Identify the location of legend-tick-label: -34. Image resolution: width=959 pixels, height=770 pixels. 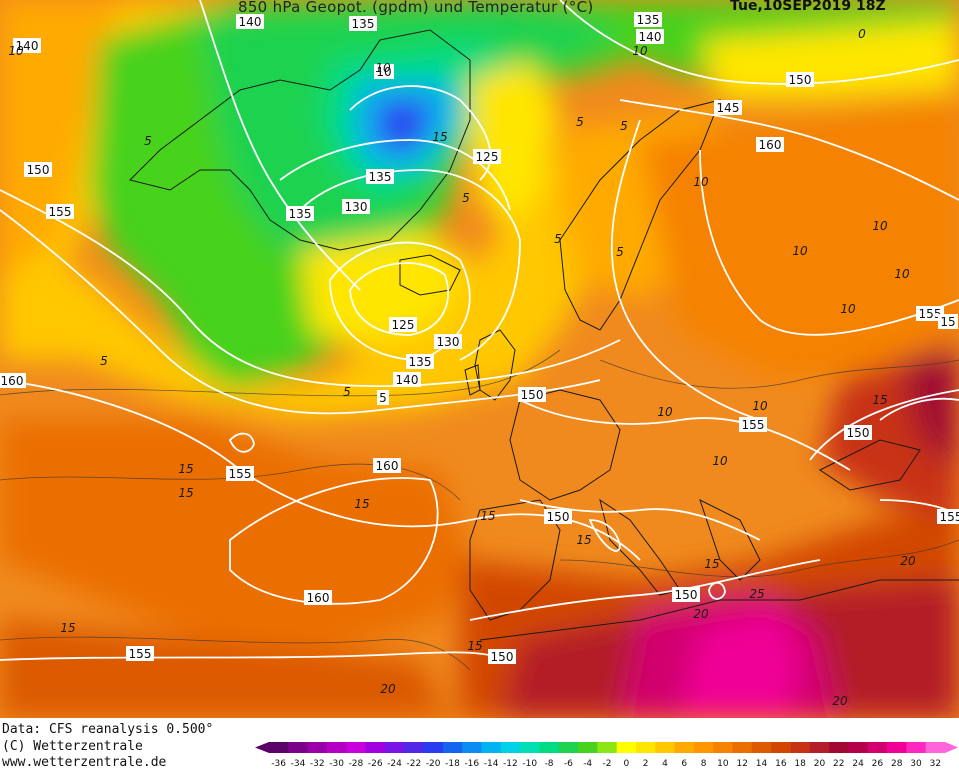
(298, 764).